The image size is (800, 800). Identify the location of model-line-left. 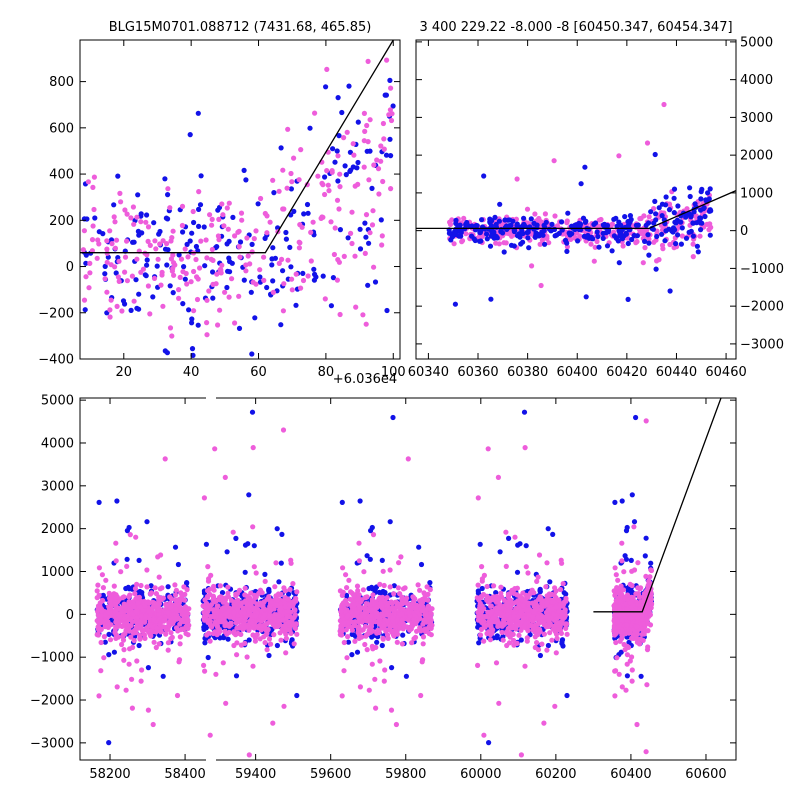
(237, 146).